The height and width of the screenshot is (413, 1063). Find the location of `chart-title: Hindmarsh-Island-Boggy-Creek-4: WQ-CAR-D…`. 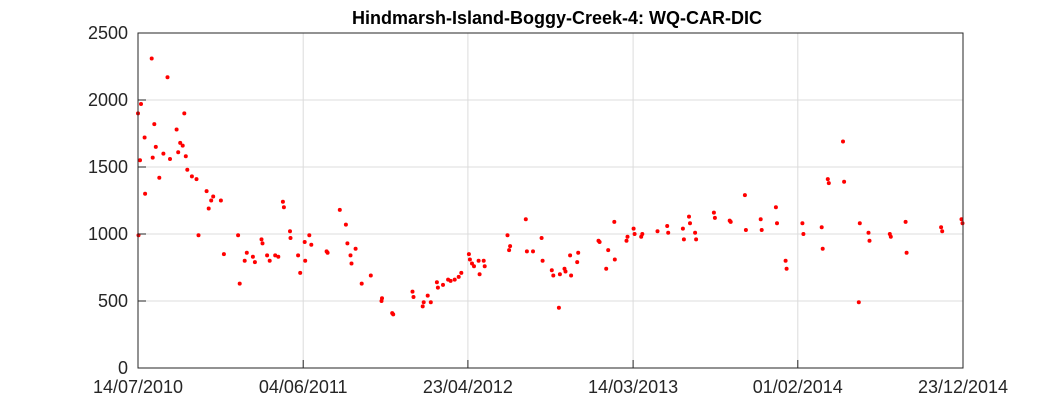

chart-title: Hindmarsh-Island-Boggy-Creek-4: WQ-CAR-D… is located at coordinates (557, 18).